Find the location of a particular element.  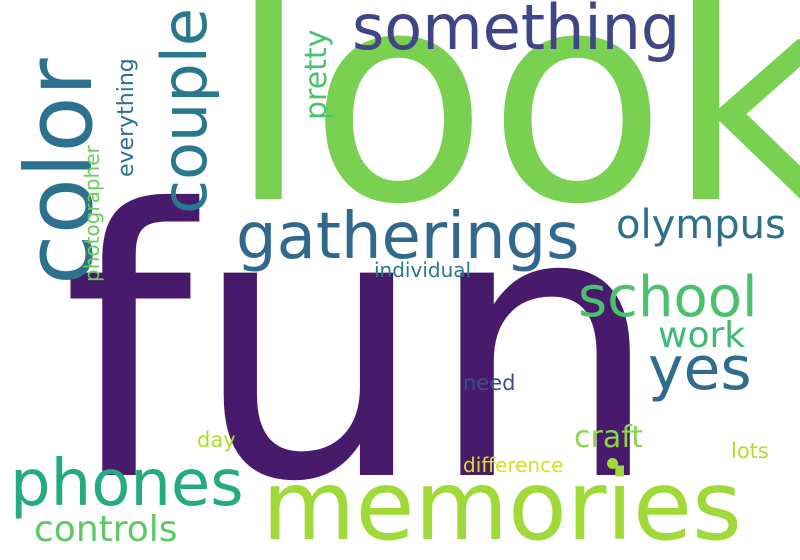

word-gatherings: gatherings is located at coordinates (408, 237).